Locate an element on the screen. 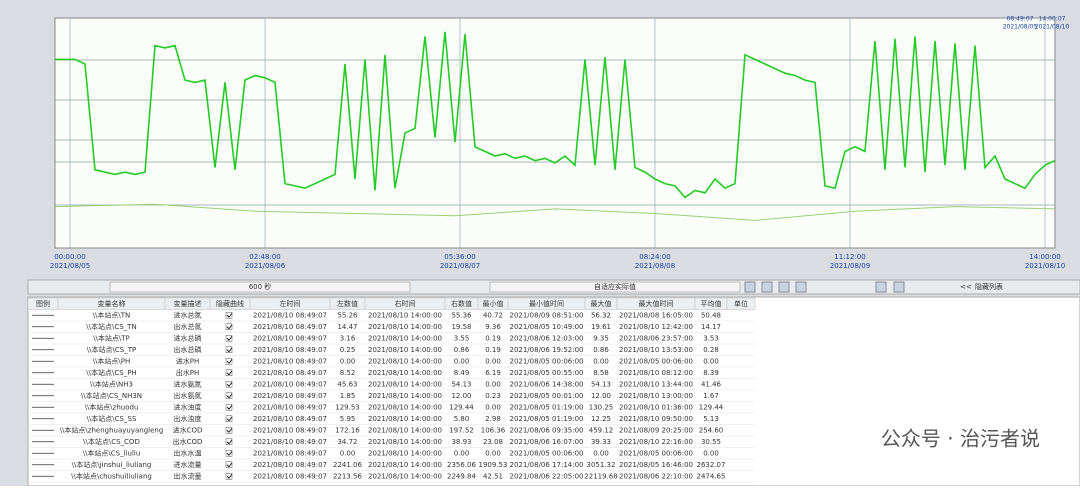 The image size is (1080, 490). cell: 106.36 is located at coordinates (493, 430).